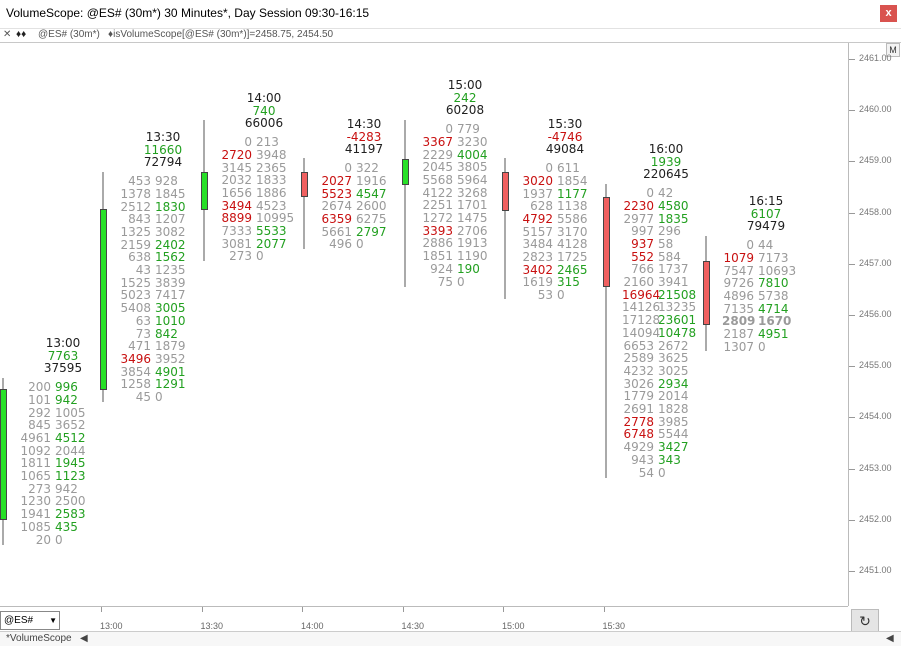  I want to click on price-level-row: 2230 4580, so click(655, 206).